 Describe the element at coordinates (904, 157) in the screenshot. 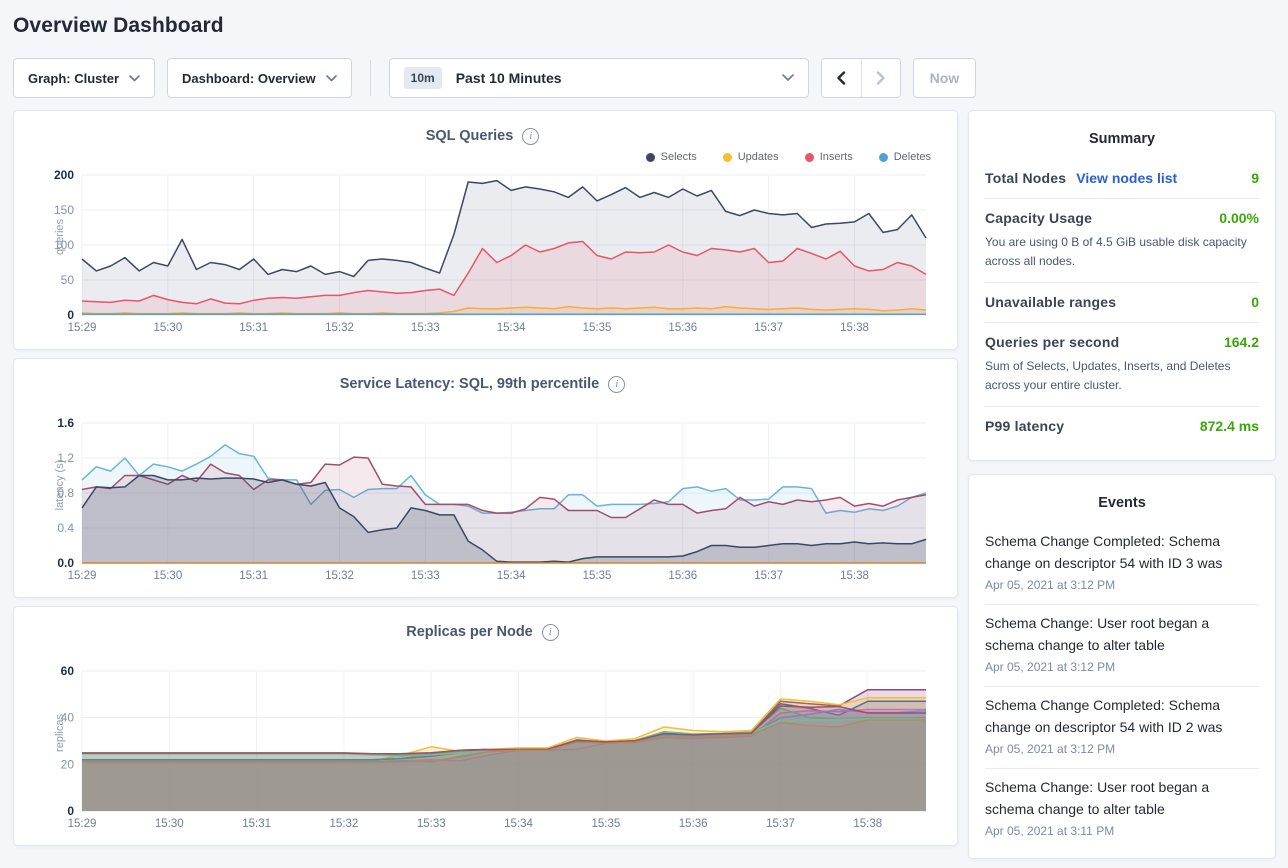

I see `legend-item-deletes: Deletes` at that location.